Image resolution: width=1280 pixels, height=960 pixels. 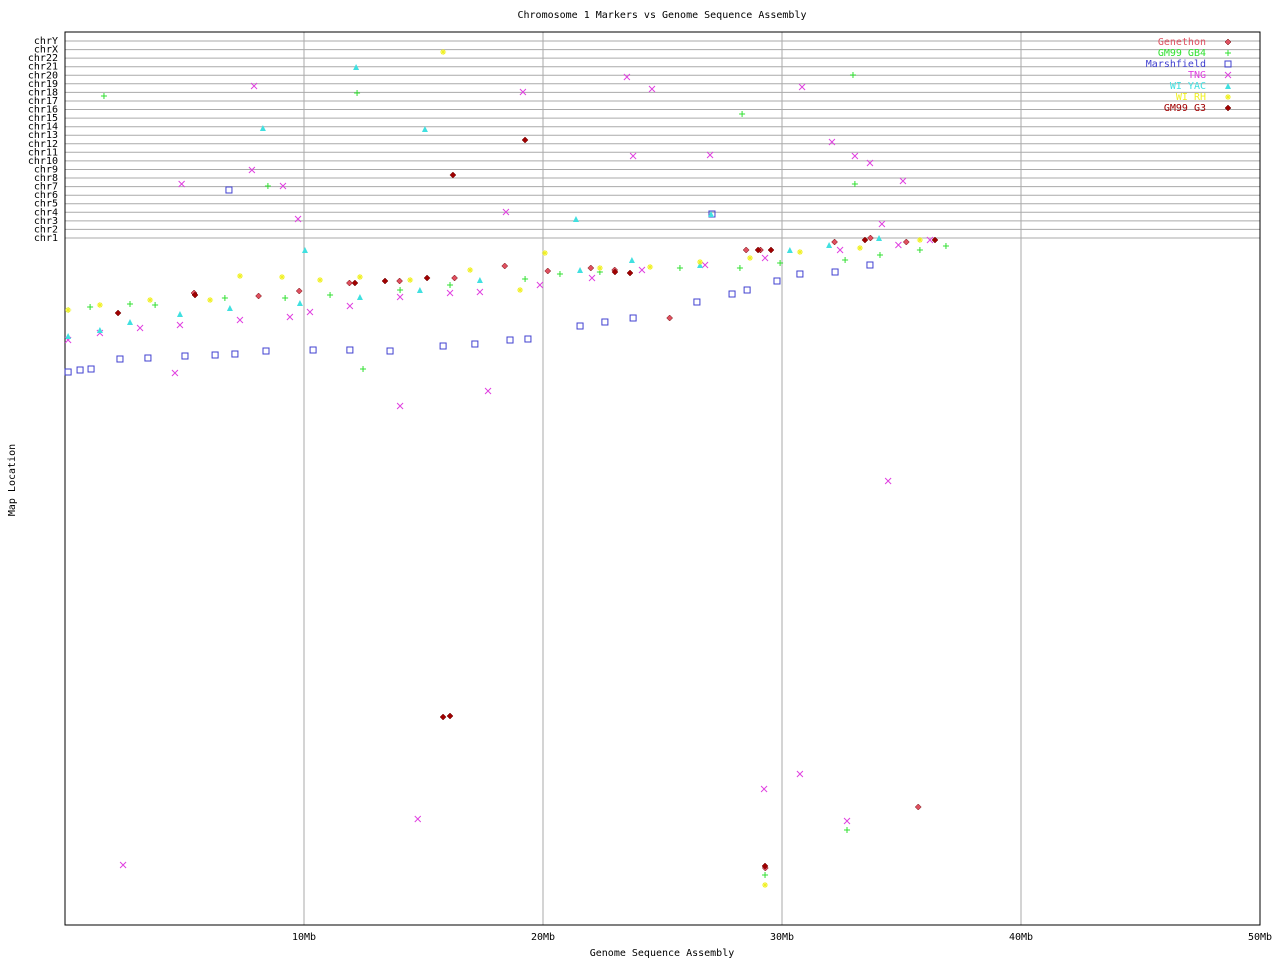 What do you see at coordinates (1185, 108) in the screenshot?
I see `legend-label: GM99 G3` at bounding box center [1185, 108].